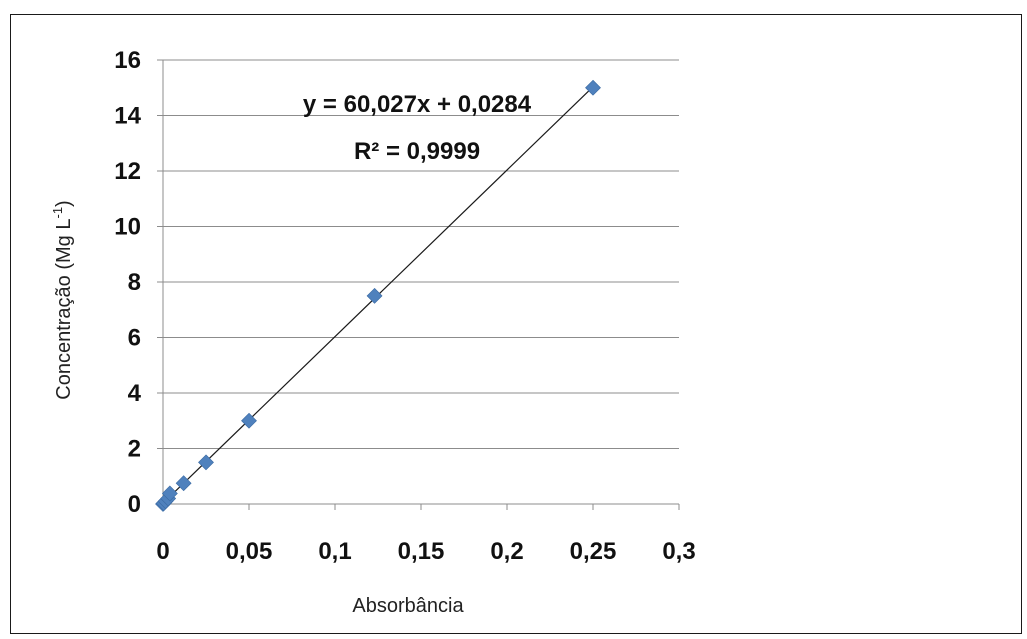 This screenshot has height=639, width=1027. Describe the element at coordinates (421, 551) in the screenshot. I see `x-tick-label-3: 0,15` at that location.